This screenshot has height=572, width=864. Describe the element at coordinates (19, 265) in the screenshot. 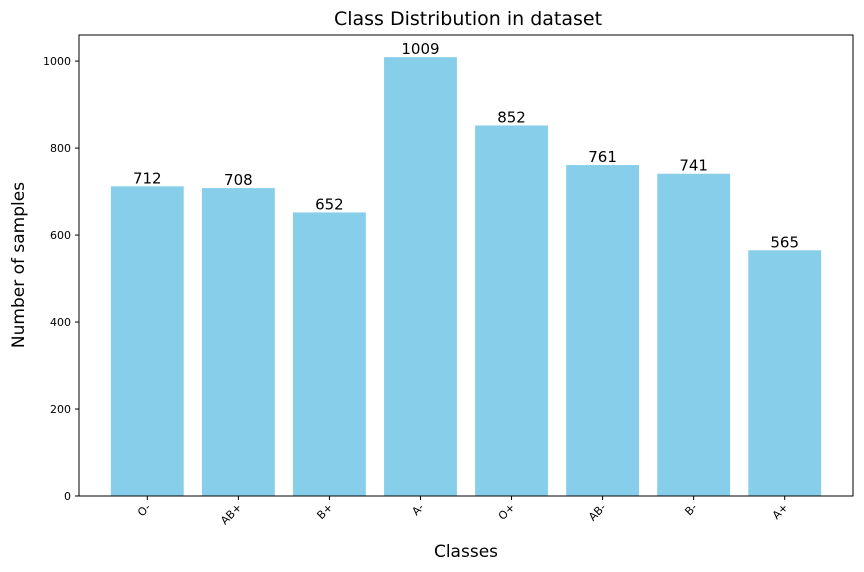

I see `y-axis-title: Number of samples` at that location.